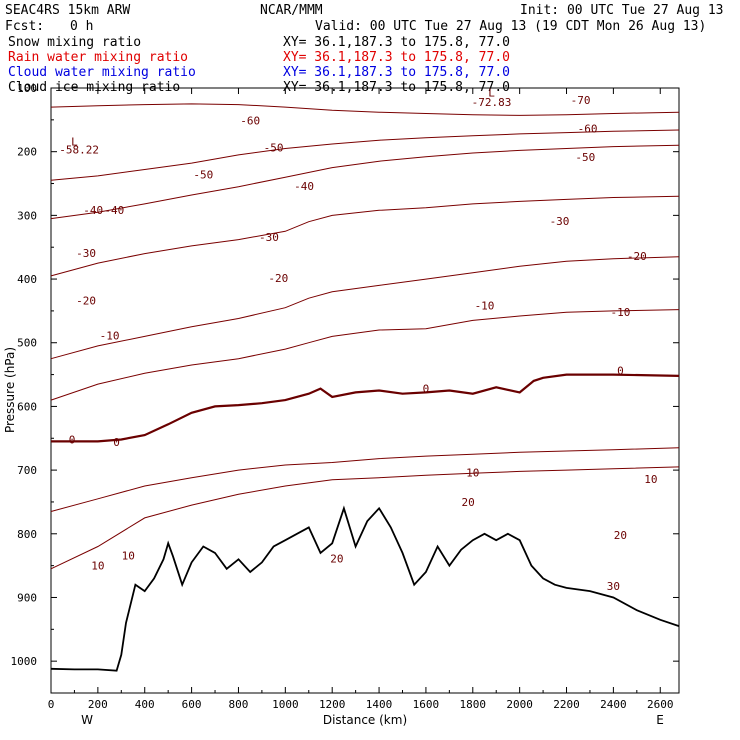 Image resolution: width=740 pixels, height=740 pixels. What do you see at coordinates (27, 597) in the screenshot?
I see `y-tick-label: 900` at bounding box center [27, 597].